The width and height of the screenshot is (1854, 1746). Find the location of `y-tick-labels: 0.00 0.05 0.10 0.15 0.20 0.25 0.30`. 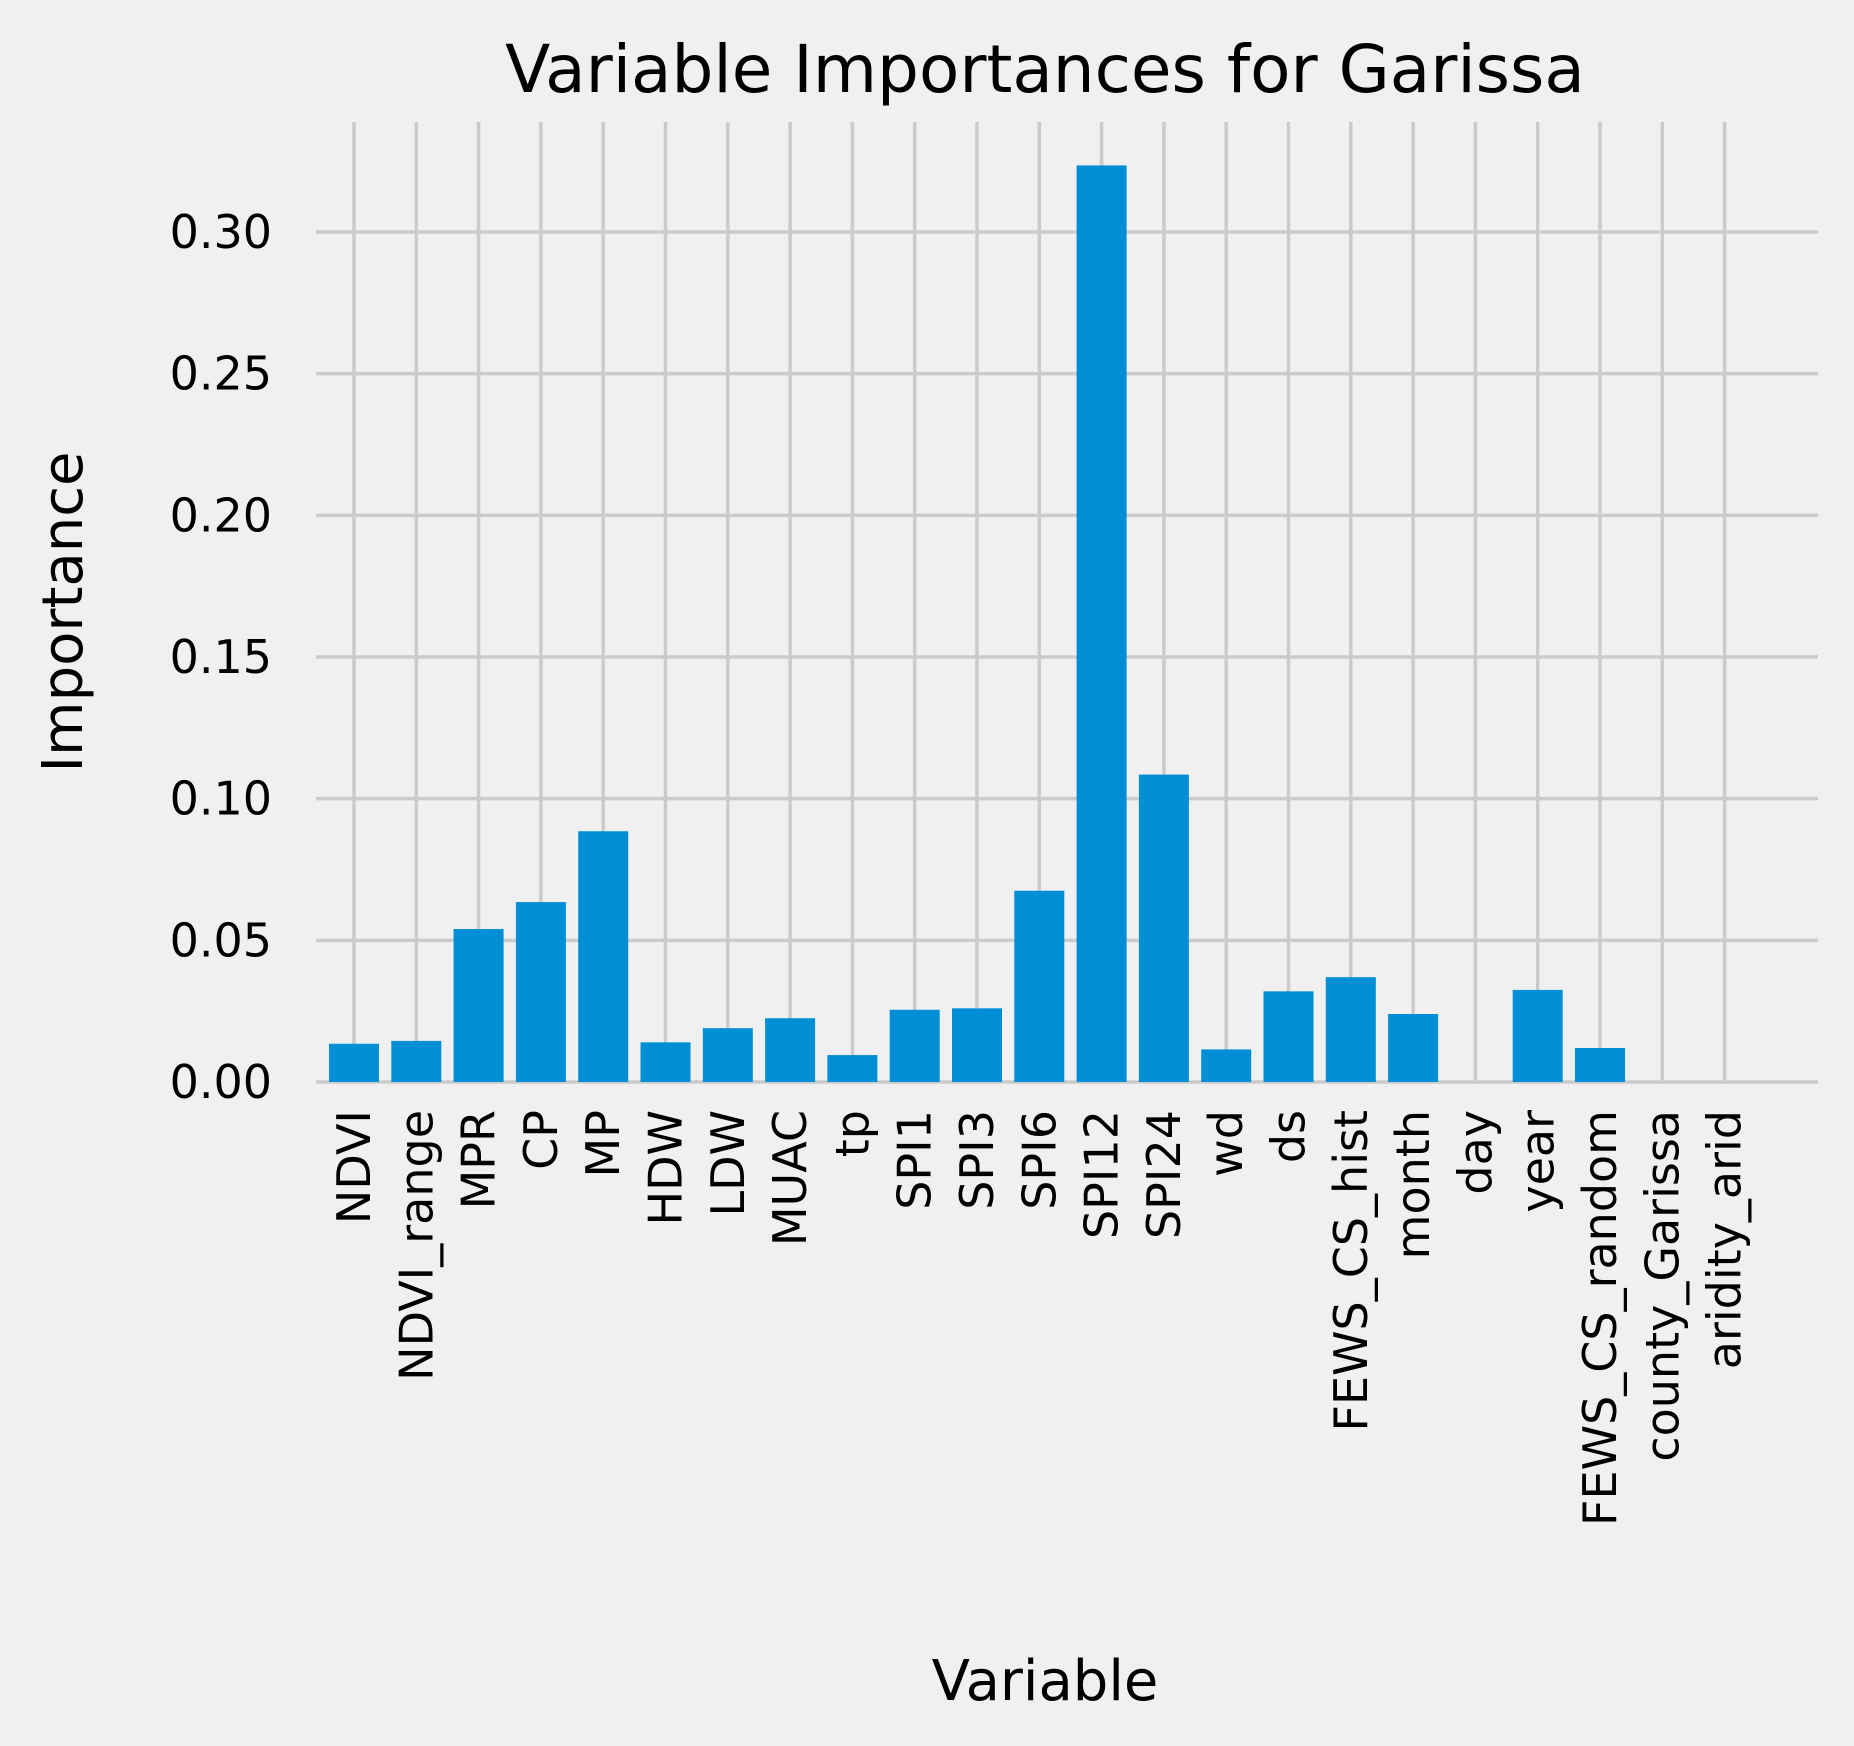

y-tick-labels: 0.00 0.05 0.10 0.15 0.20 0.25 0.30 is located at coordinates (221, 657).